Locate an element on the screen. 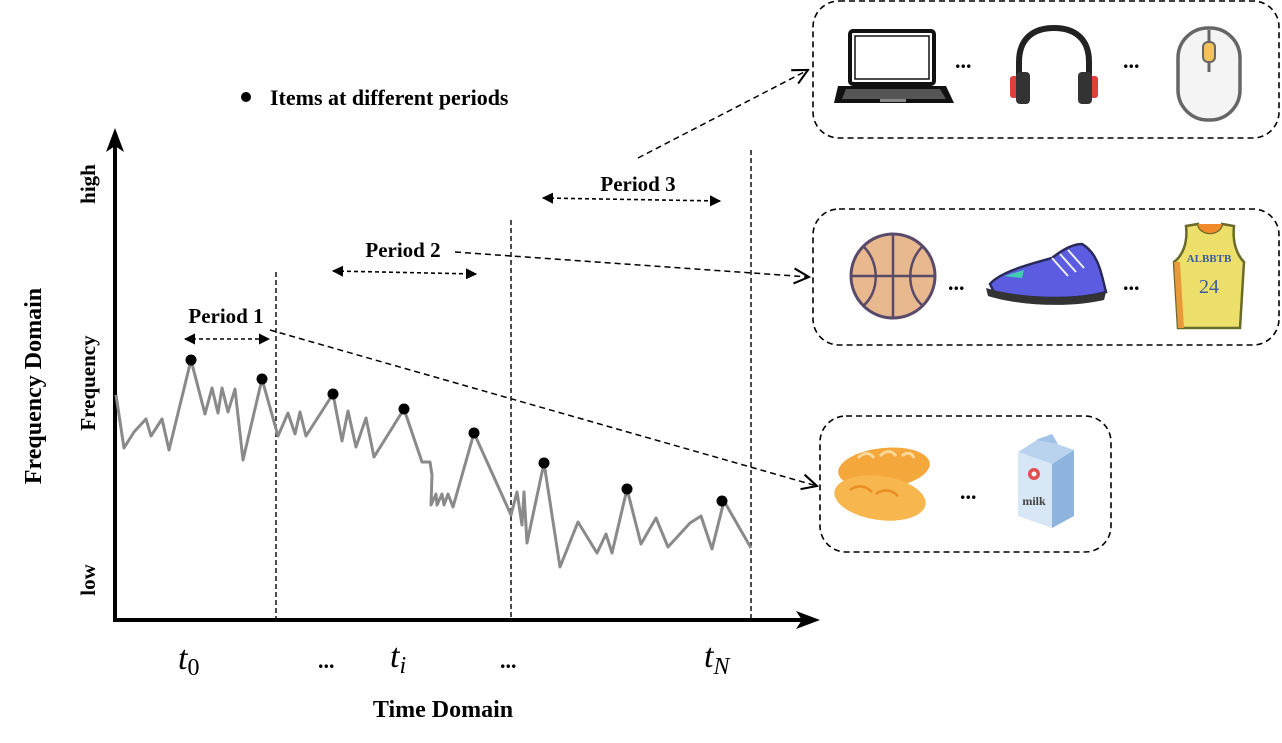  connector-period-1-food is located at coordinates (543, 407).